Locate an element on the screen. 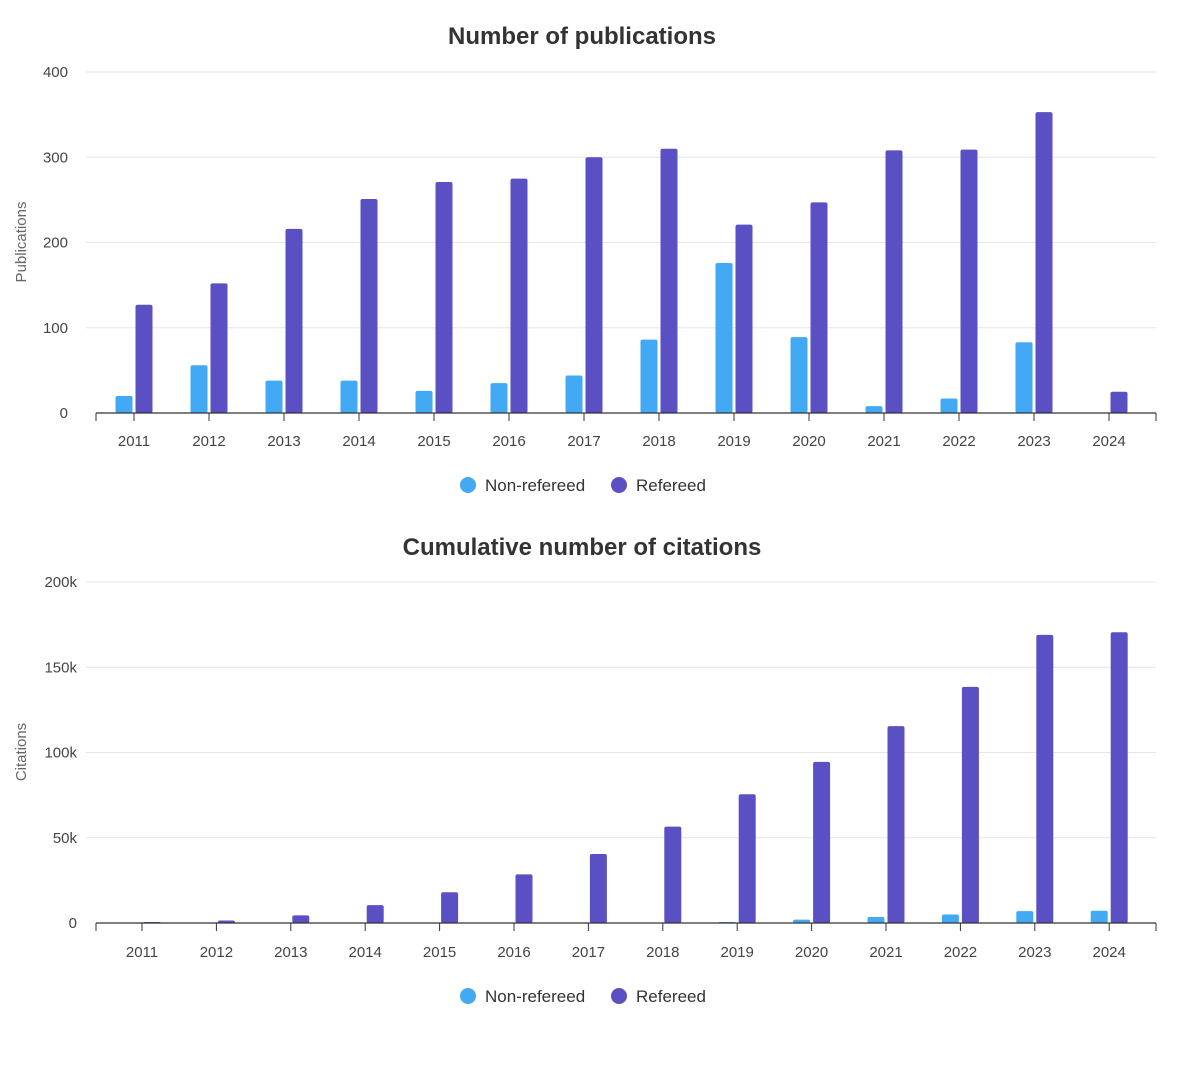 The width and height of the screenshot is (1200, 1067). x-tick-label: 2015 is located at coordinates (439, 952).